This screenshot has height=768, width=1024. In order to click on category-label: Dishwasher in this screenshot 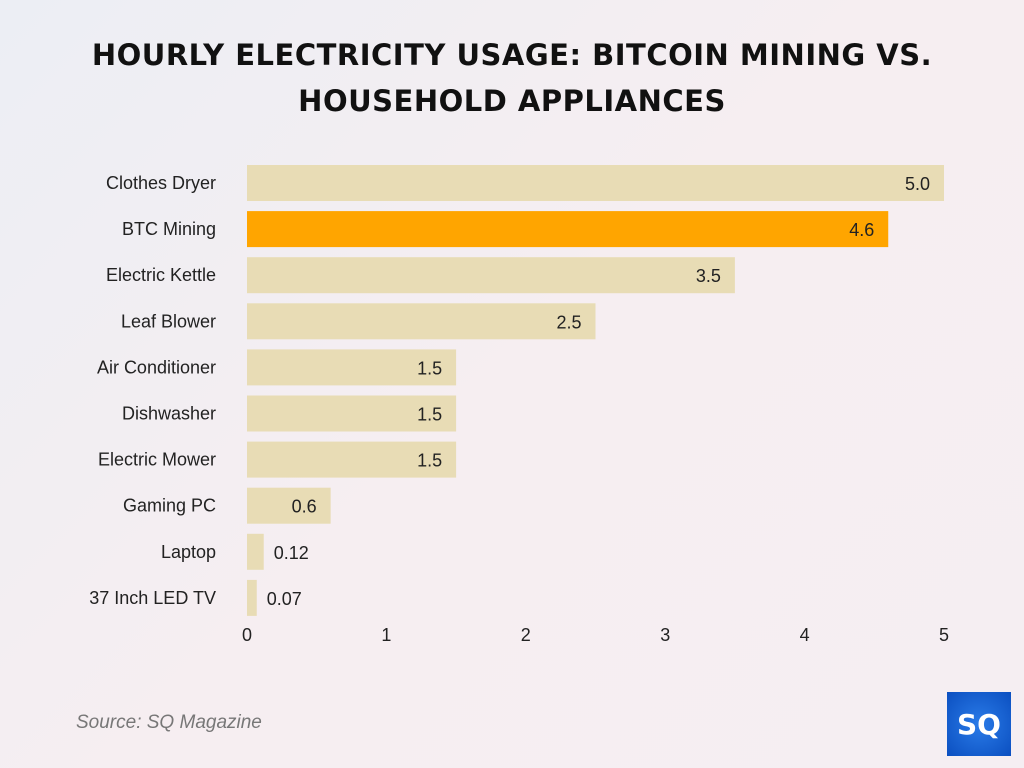, I will do `click(169, 414)`.